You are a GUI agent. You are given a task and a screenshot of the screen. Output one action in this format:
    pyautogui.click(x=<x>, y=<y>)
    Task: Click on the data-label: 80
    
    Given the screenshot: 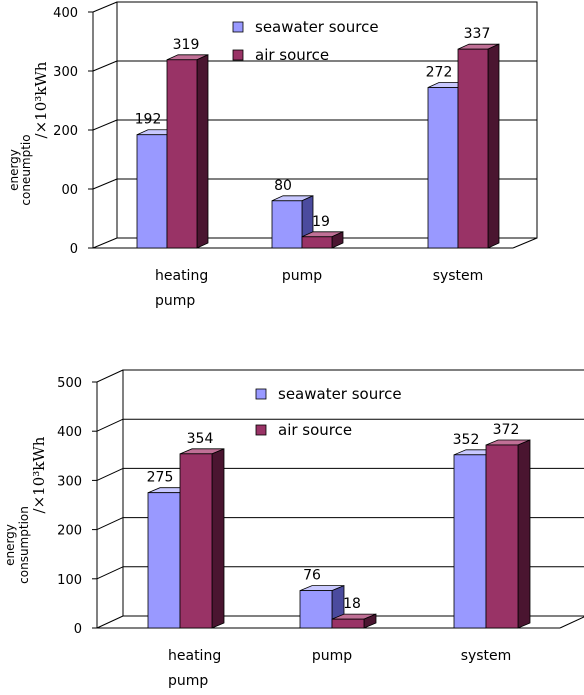 What is the action you would take?
    pyautogui.click(x=283, y=186)
    